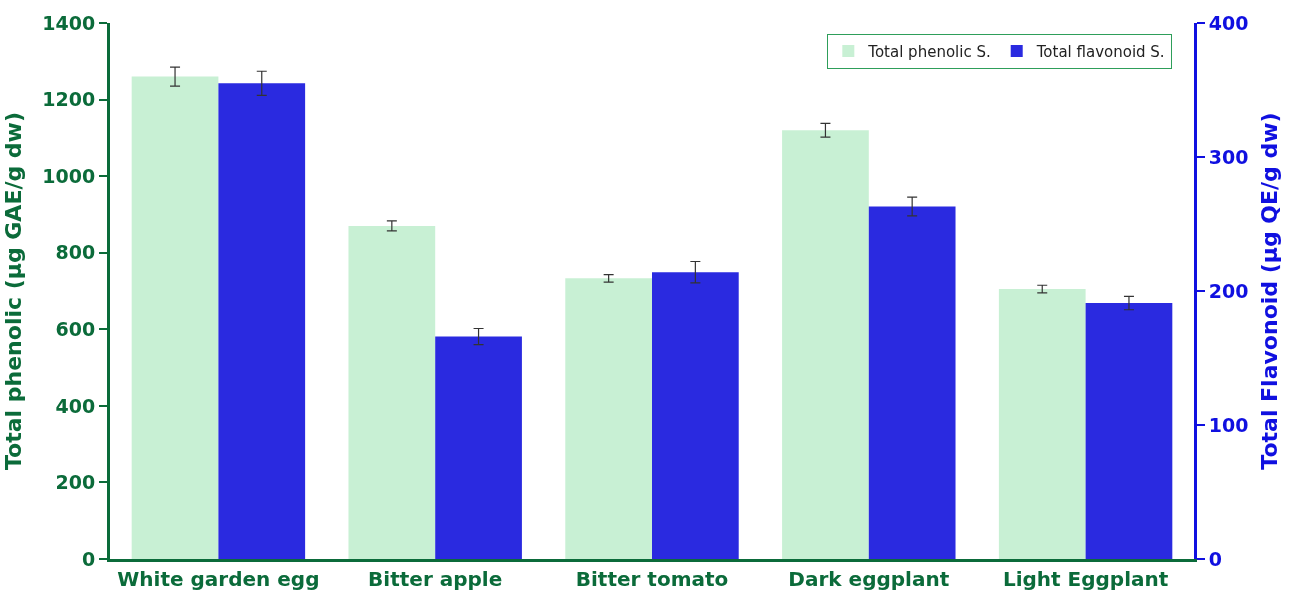  Describe the element at coordinates (75, 405) in the screenshot. I see `y-tick-label: 400` at that location.